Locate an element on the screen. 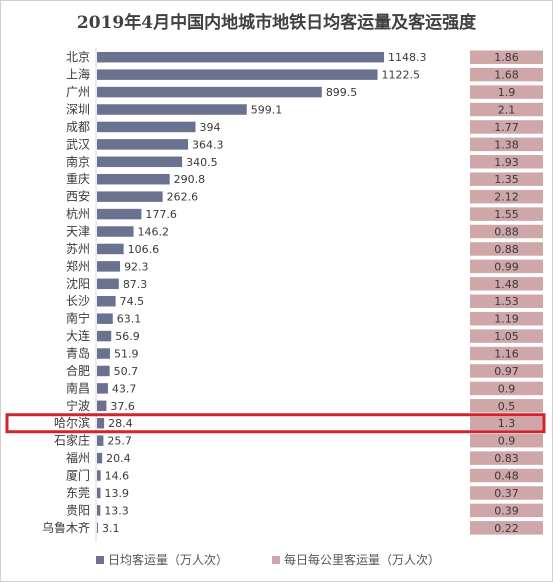 Image resolution: width=553 pixels, height=582 pixels. intensity-data-label: 1.05 is located at coordinates (506, 336).